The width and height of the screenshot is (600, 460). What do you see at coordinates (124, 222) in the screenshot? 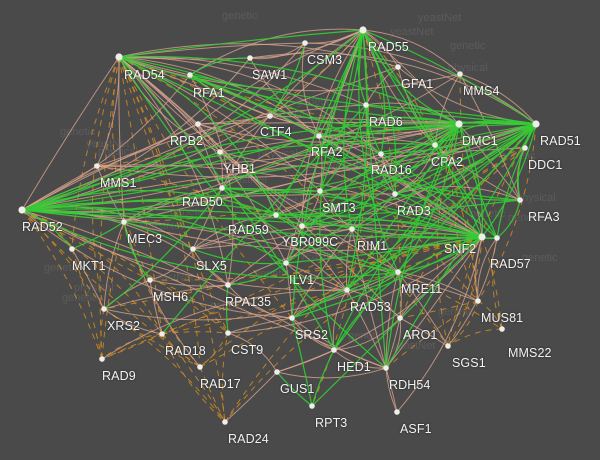
I see `node-mec3` at bounding box center [124, 222].